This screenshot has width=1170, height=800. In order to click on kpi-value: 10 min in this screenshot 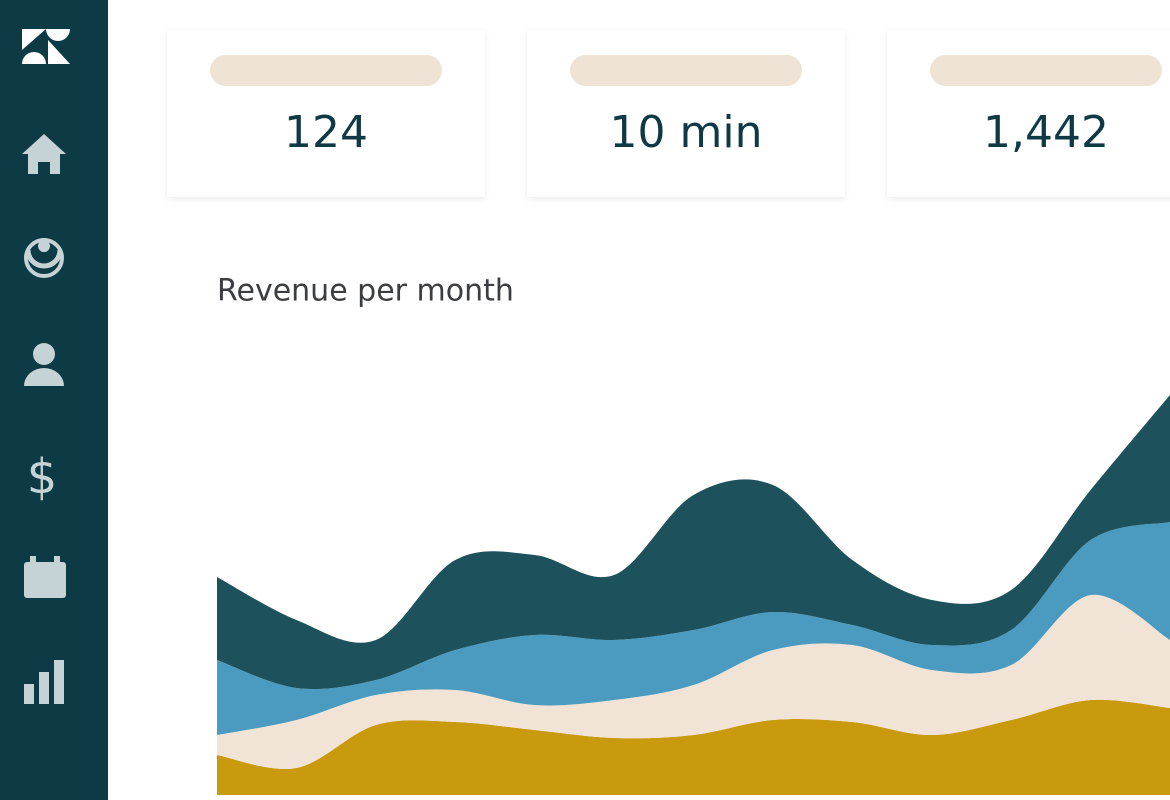, I will do `click(686, 132)`.